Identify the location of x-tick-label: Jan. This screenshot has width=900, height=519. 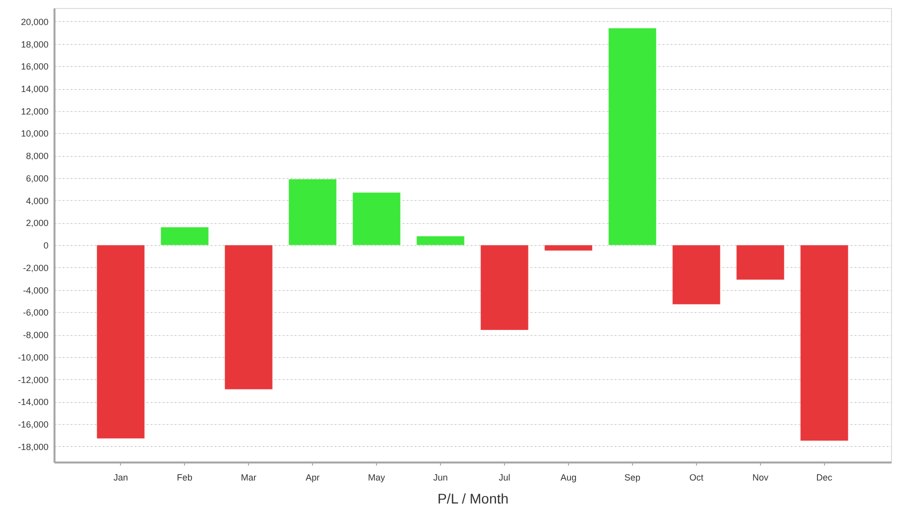
(120, 477).